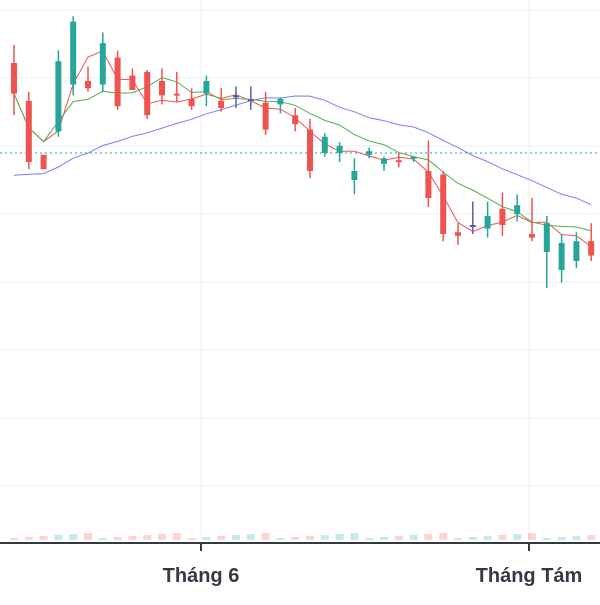 The width and height of the screenshot is (600, 605). What do you see at coordinates (201, 576) in the screenshot?
I see `x-tick-label-0: Tháng 6` at bounding box center [201, 576].